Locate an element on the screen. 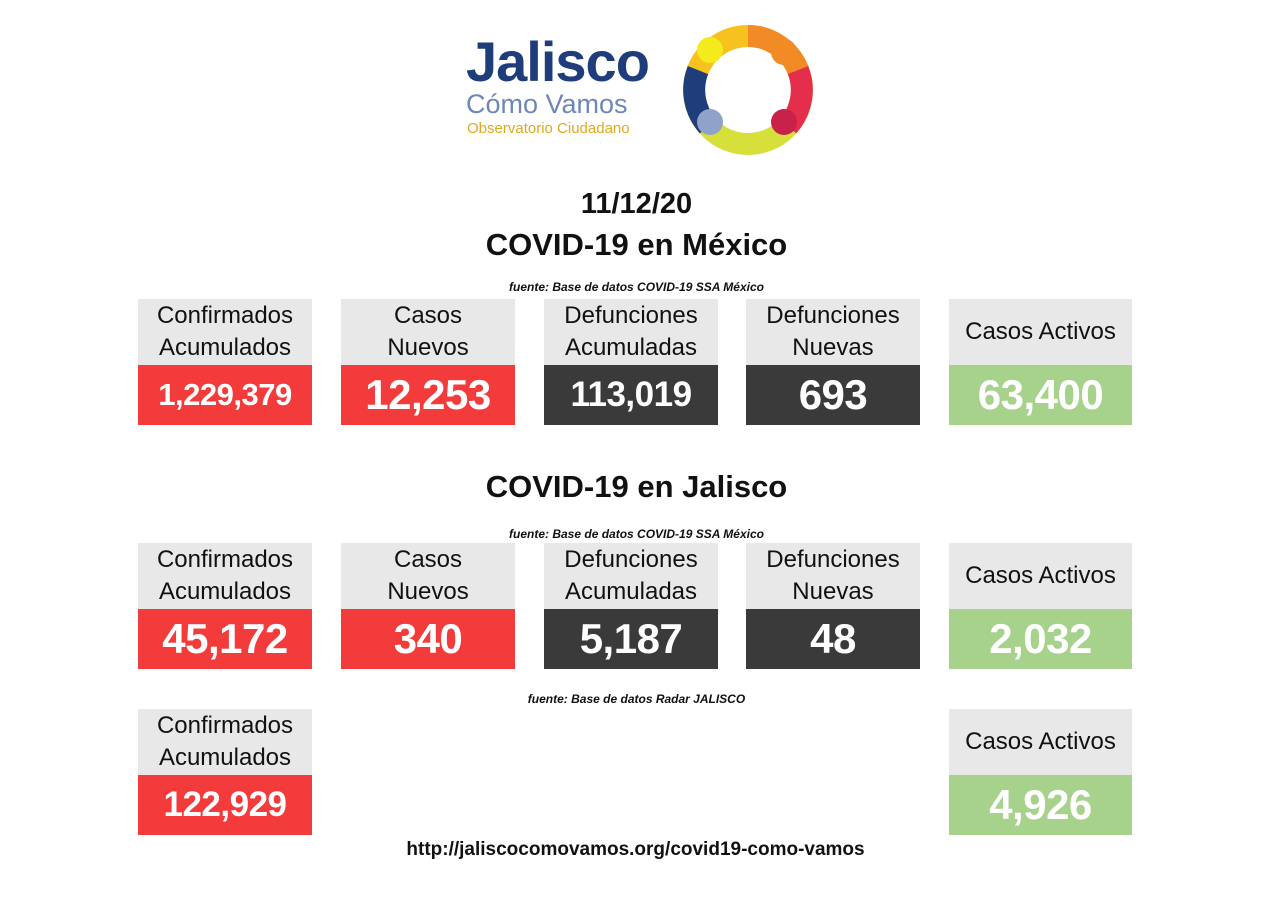 The height and width of the screenshot is (910, 1280). card-value: 63,400 is located at coordinates (1040, 395).